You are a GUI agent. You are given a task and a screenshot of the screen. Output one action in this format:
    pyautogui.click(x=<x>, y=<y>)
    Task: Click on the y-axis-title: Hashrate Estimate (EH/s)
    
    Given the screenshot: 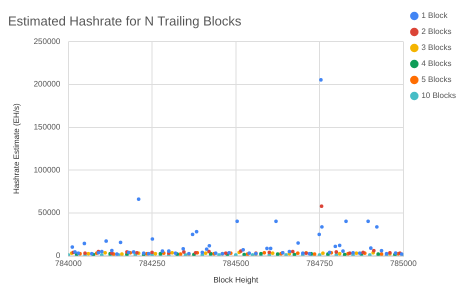 What is the action you would take?
    pyautogui.click(x=17, y=148)
    